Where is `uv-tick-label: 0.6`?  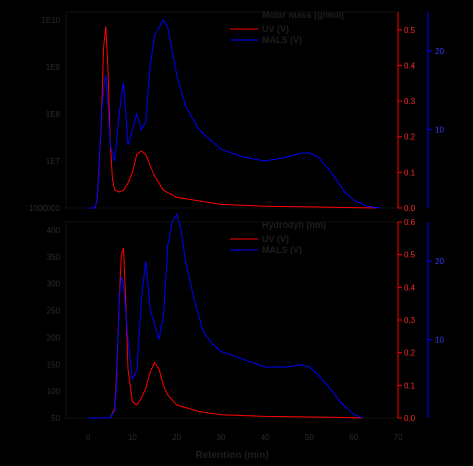 uv-tick-label: 0.6 is located at coordinates (410, 222).